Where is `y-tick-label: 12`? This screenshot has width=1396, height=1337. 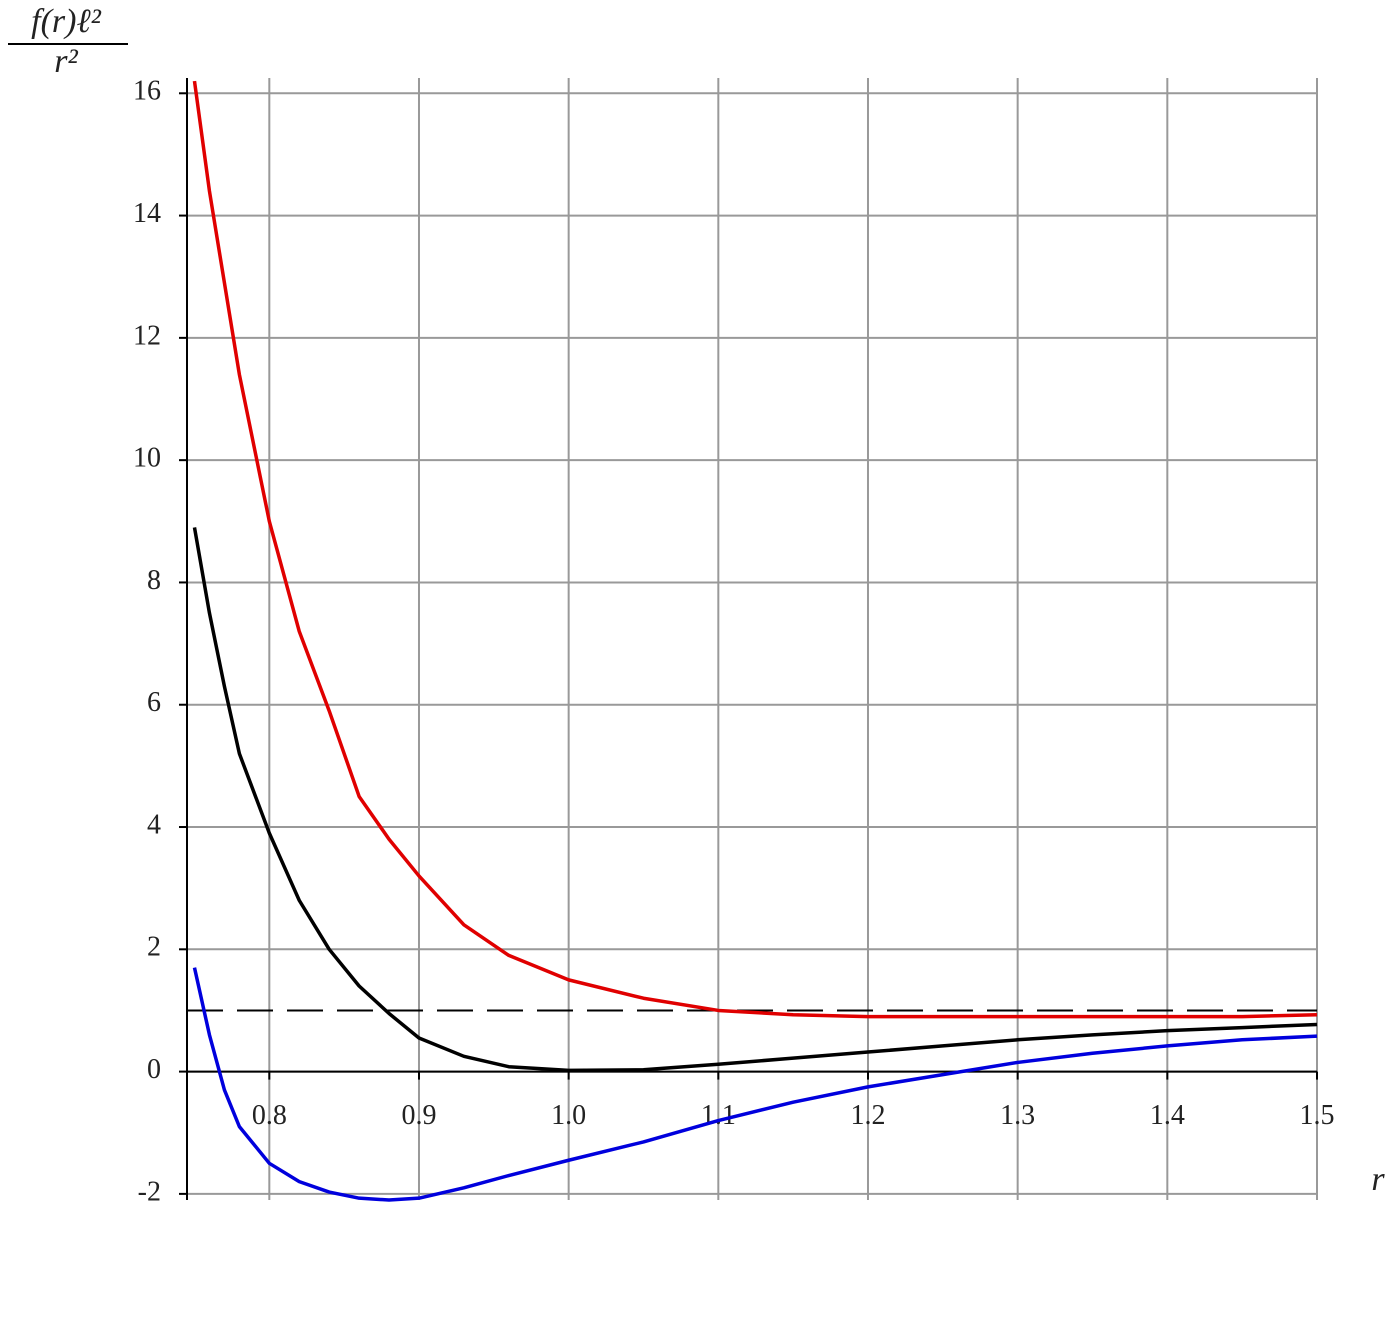 y-tick-label: 12 is located at coordinates (147, 335).